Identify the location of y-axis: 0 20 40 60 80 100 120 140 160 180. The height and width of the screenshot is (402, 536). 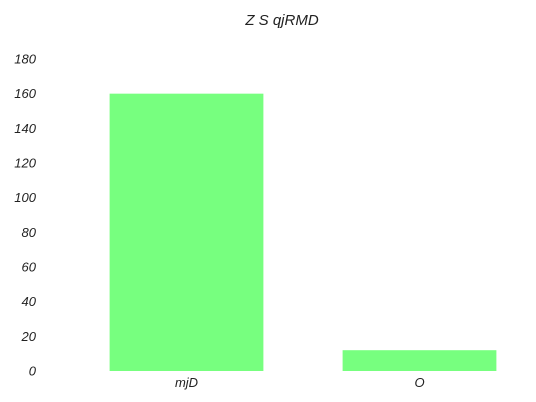
(25, 215).